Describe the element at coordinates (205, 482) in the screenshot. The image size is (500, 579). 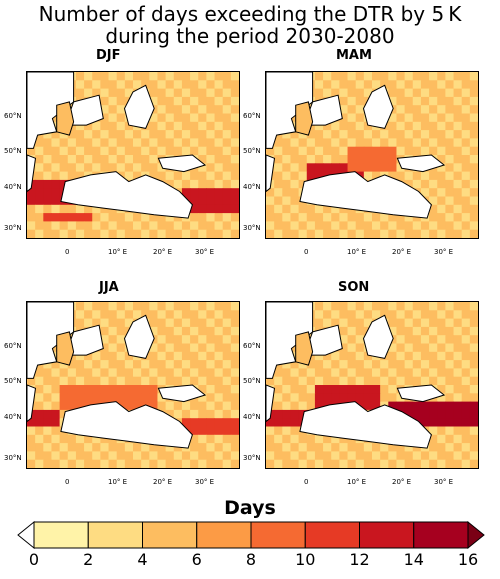
I see `lon-label: 30° E` at that location.